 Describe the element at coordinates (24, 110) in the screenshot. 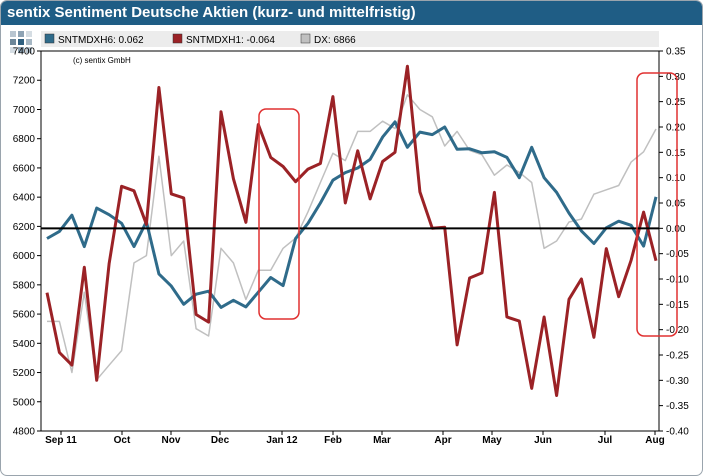

I see `left-tick-label: 7000` at that location.